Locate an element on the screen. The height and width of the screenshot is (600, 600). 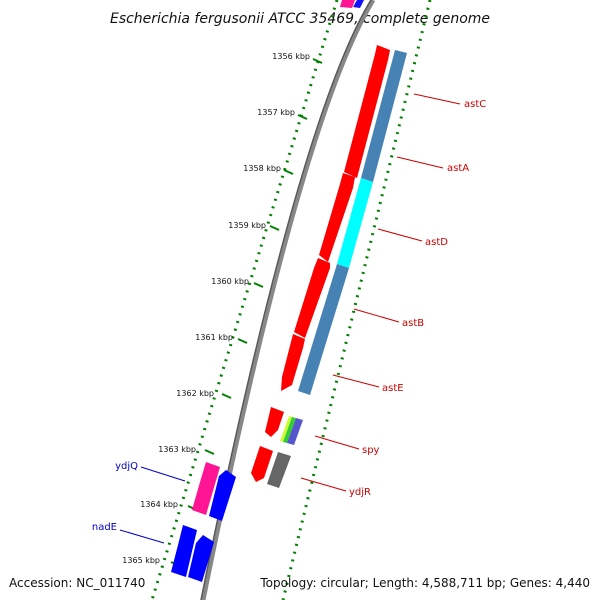
gene-astC is located at coordinates (367, 111).